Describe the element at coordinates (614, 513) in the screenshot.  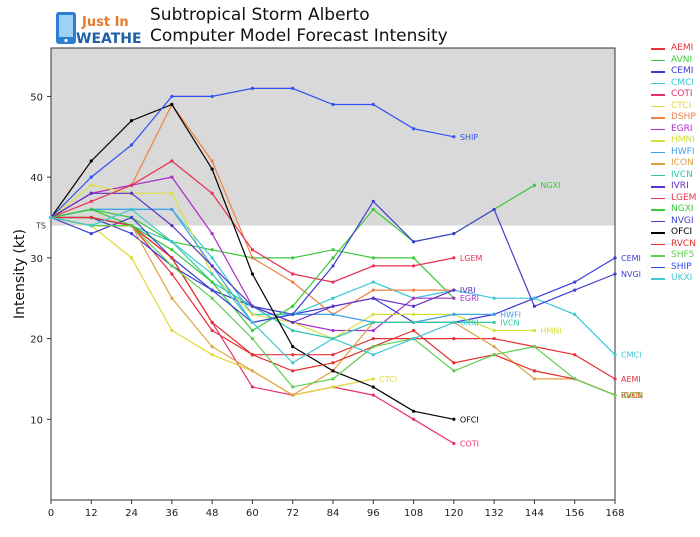
I see `x-tick-label: 168` at that location.